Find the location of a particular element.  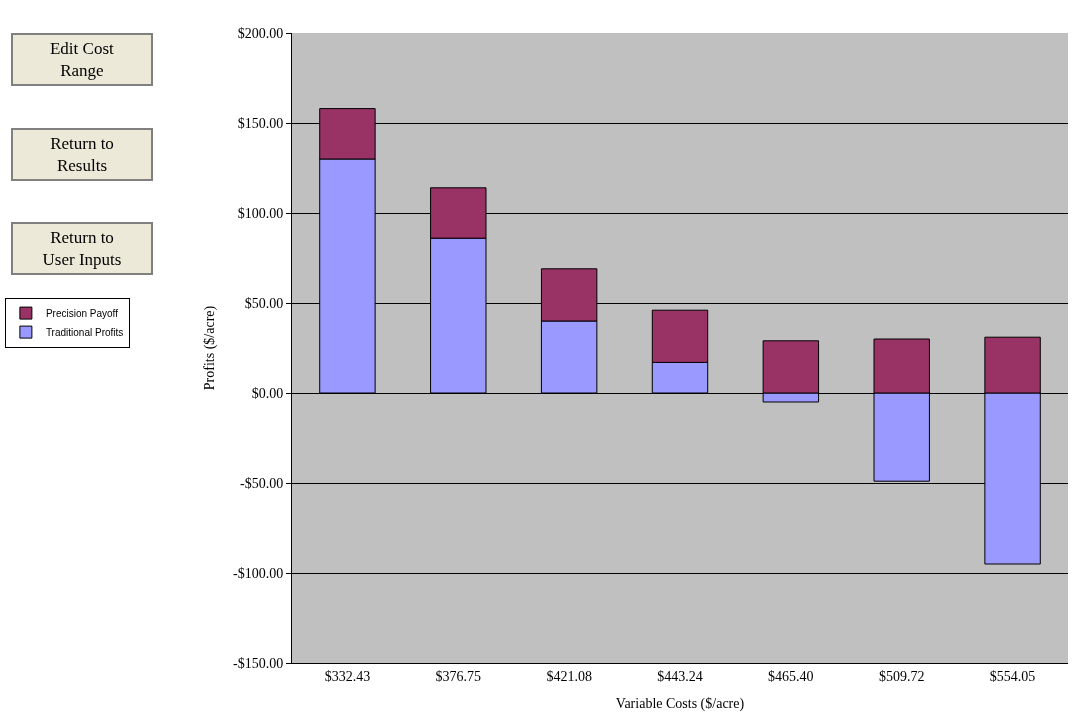

y-tick-label: -$100.00 is located at coordinates (258, 573).